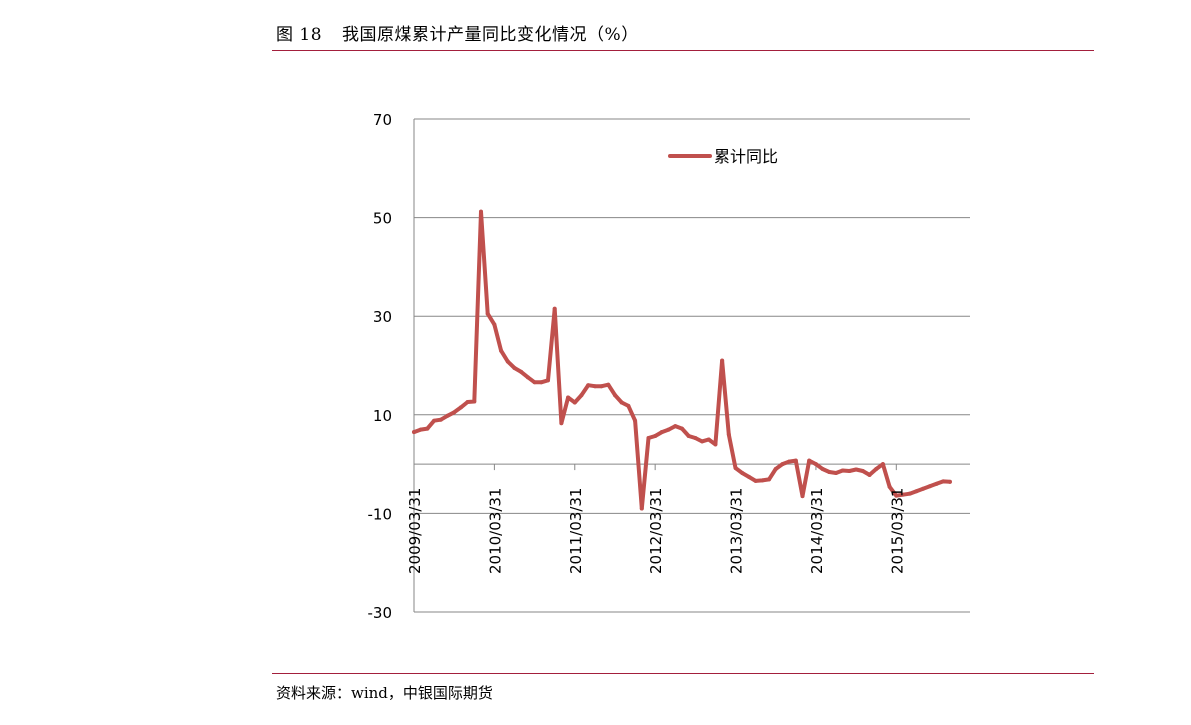 Image resolution: width=1191 pixels, height=725 pixels. Describe the element at coordinates (380, 366) in the screenshot. I see `y-tick-labels: 70 50 30 10 -10 -30` at that location.